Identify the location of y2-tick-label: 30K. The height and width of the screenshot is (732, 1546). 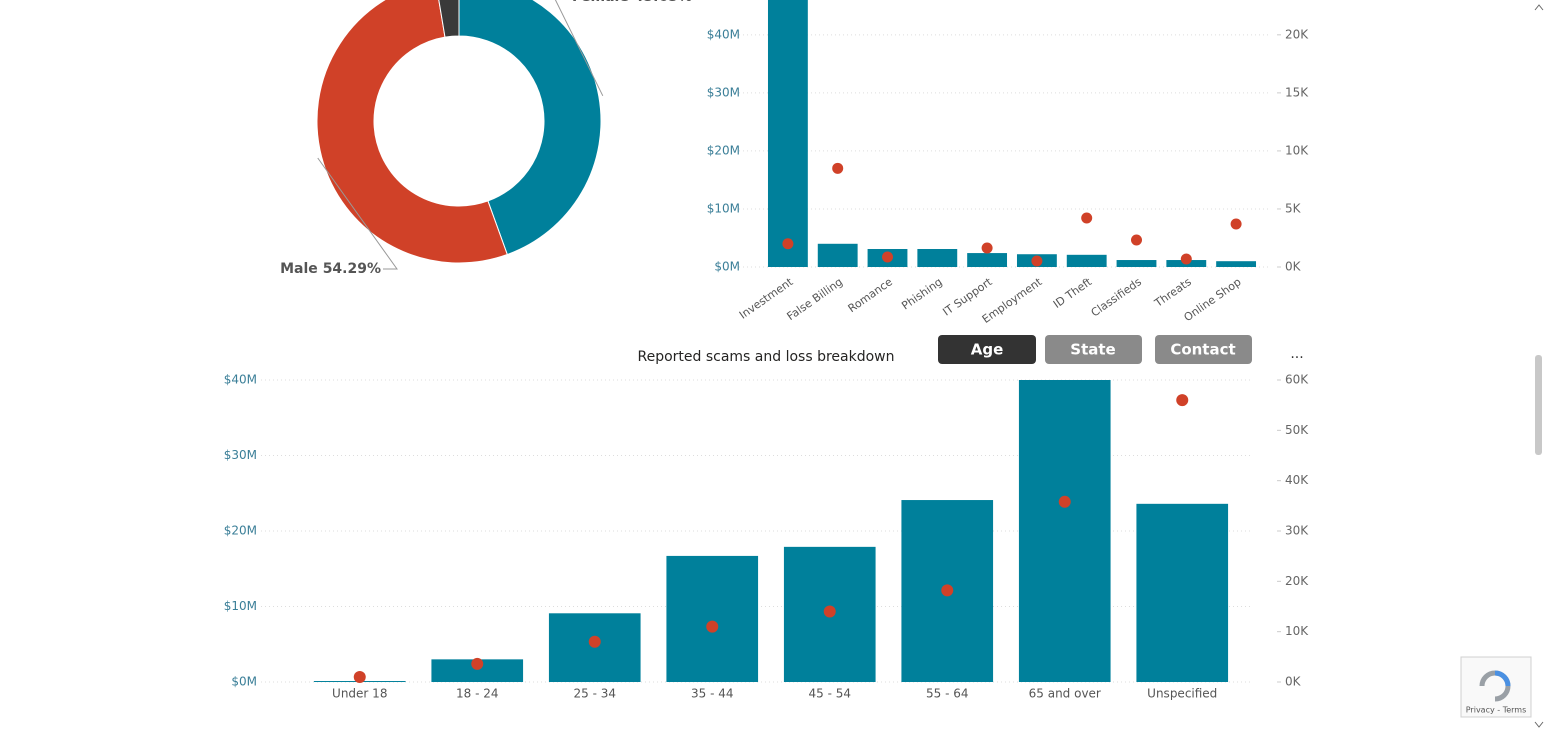
(1297, 531).